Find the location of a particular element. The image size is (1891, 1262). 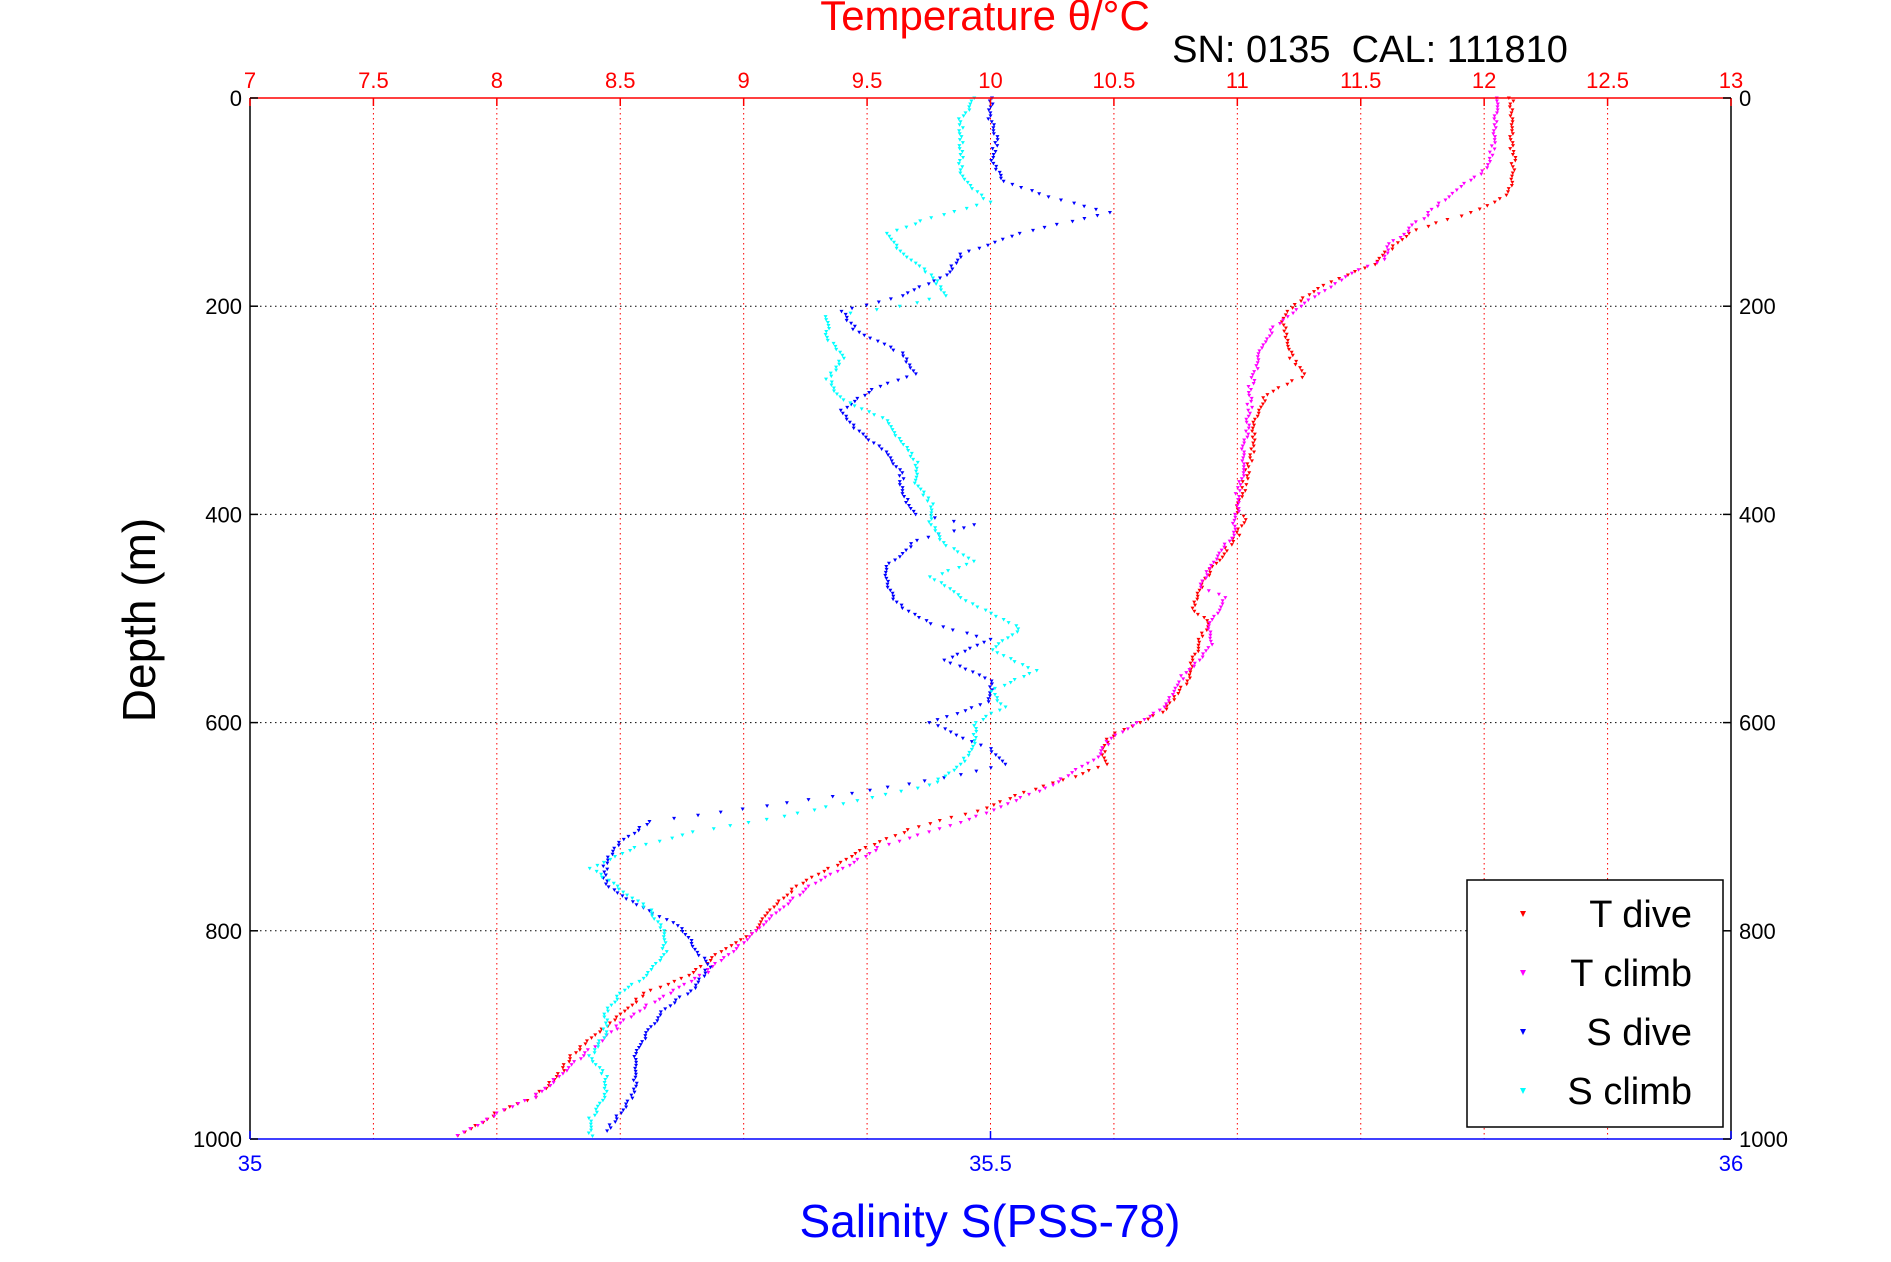

bottom-tick-label: 35 is located at coordinates (250, 1163).